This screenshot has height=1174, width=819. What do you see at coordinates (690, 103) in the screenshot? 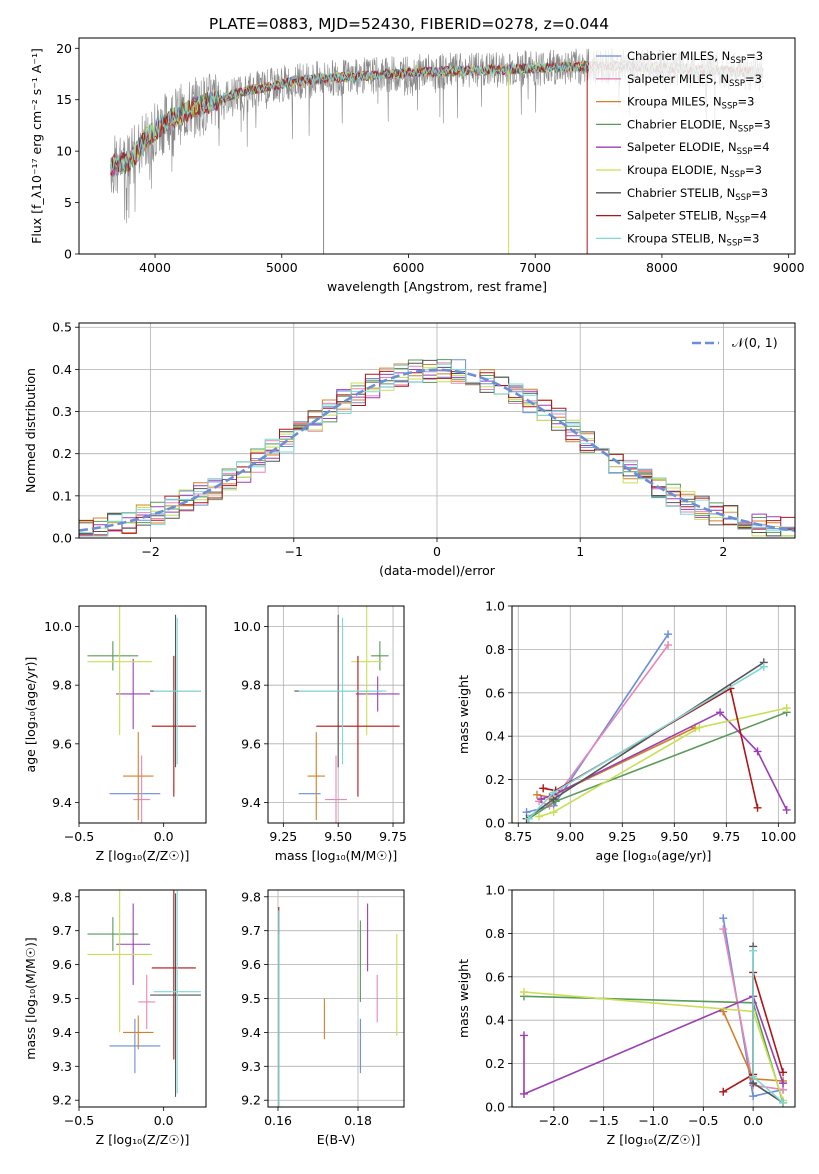
I see `legend-entry: Kroupa MILES, NSSP=3` at bounding box center [690, 103].